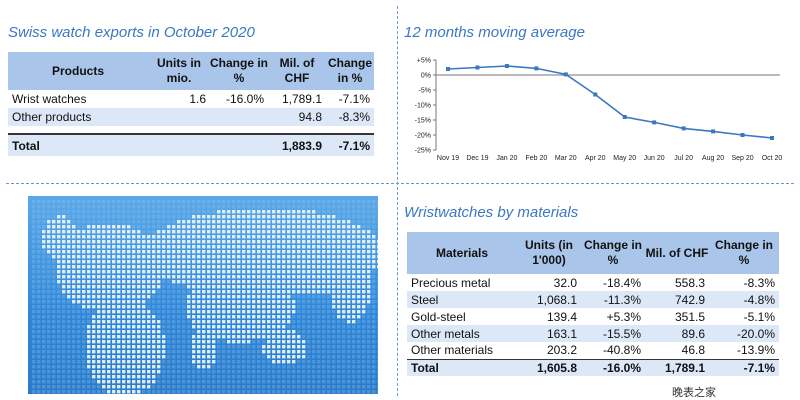 This screenshot has height=400, width=800. What do you see at coordinates (654, 158) in the screenshot?
I see `x-tick-label: Jun 20` at bounding box center [654, 158].